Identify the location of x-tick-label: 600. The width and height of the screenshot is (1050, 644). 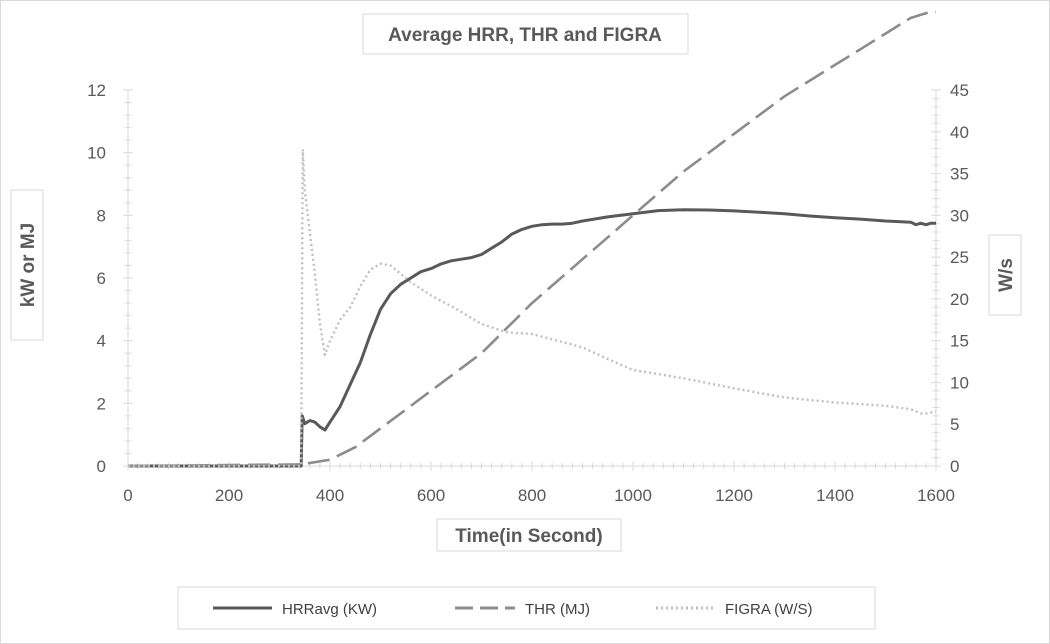
(431, 495).